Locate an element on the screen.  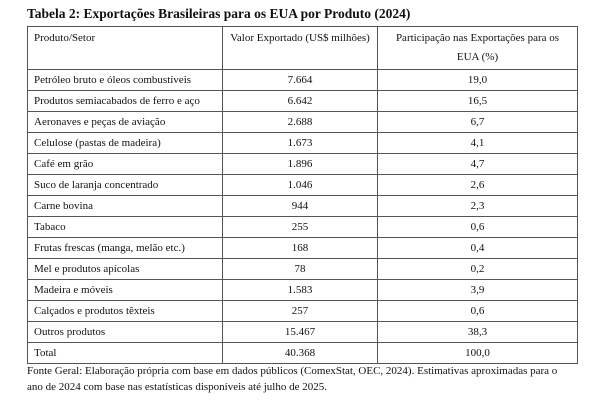
table-cell: 2,6 is located at coordinates (477, 185).